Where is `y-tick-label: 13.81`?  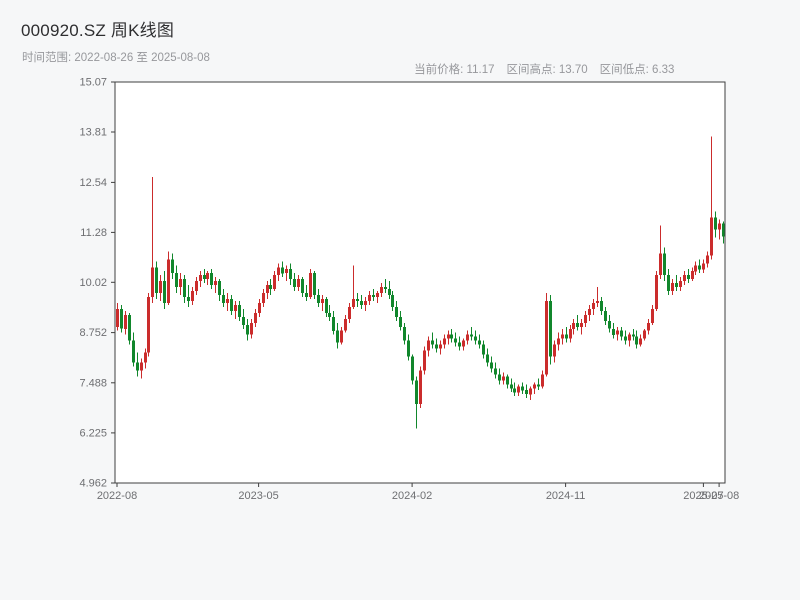
y-tick-label: 13.81 is located at coordinates (93, 133).